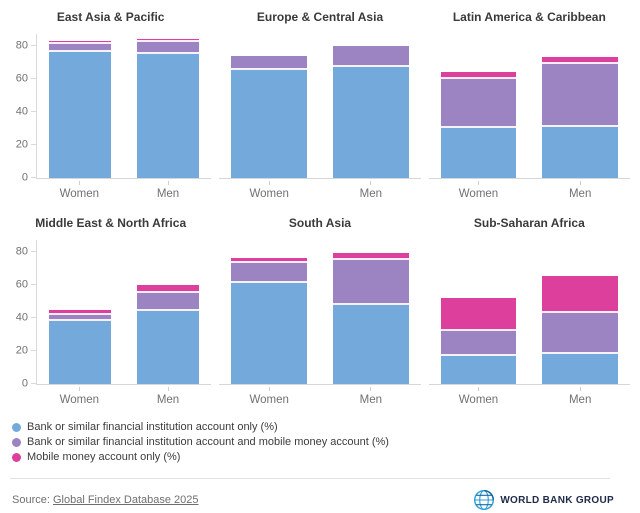  I want to click on chart-panel: Europe & Central Asia Women Men, so click(320, 104).